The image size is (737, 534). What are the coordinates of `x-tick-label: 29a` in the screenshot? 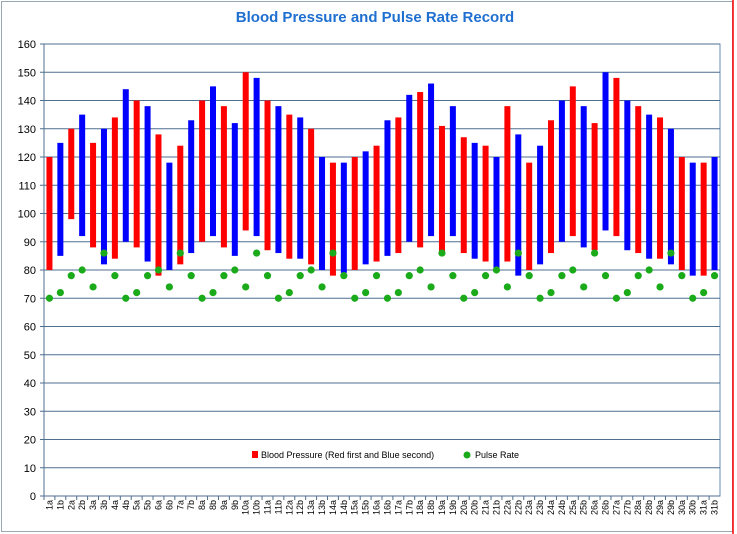 It's located at (660, 507).